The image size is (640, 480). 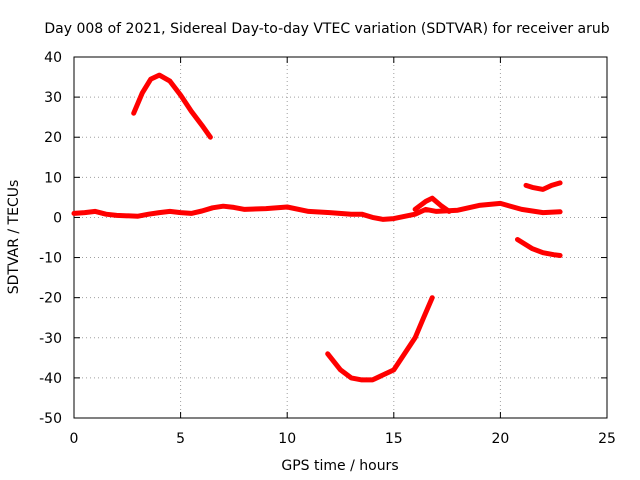 What do you see at coordinates (50, 419) in the screenshot?
I see `y-tick-label: -50` at bounding box center [50, 419].